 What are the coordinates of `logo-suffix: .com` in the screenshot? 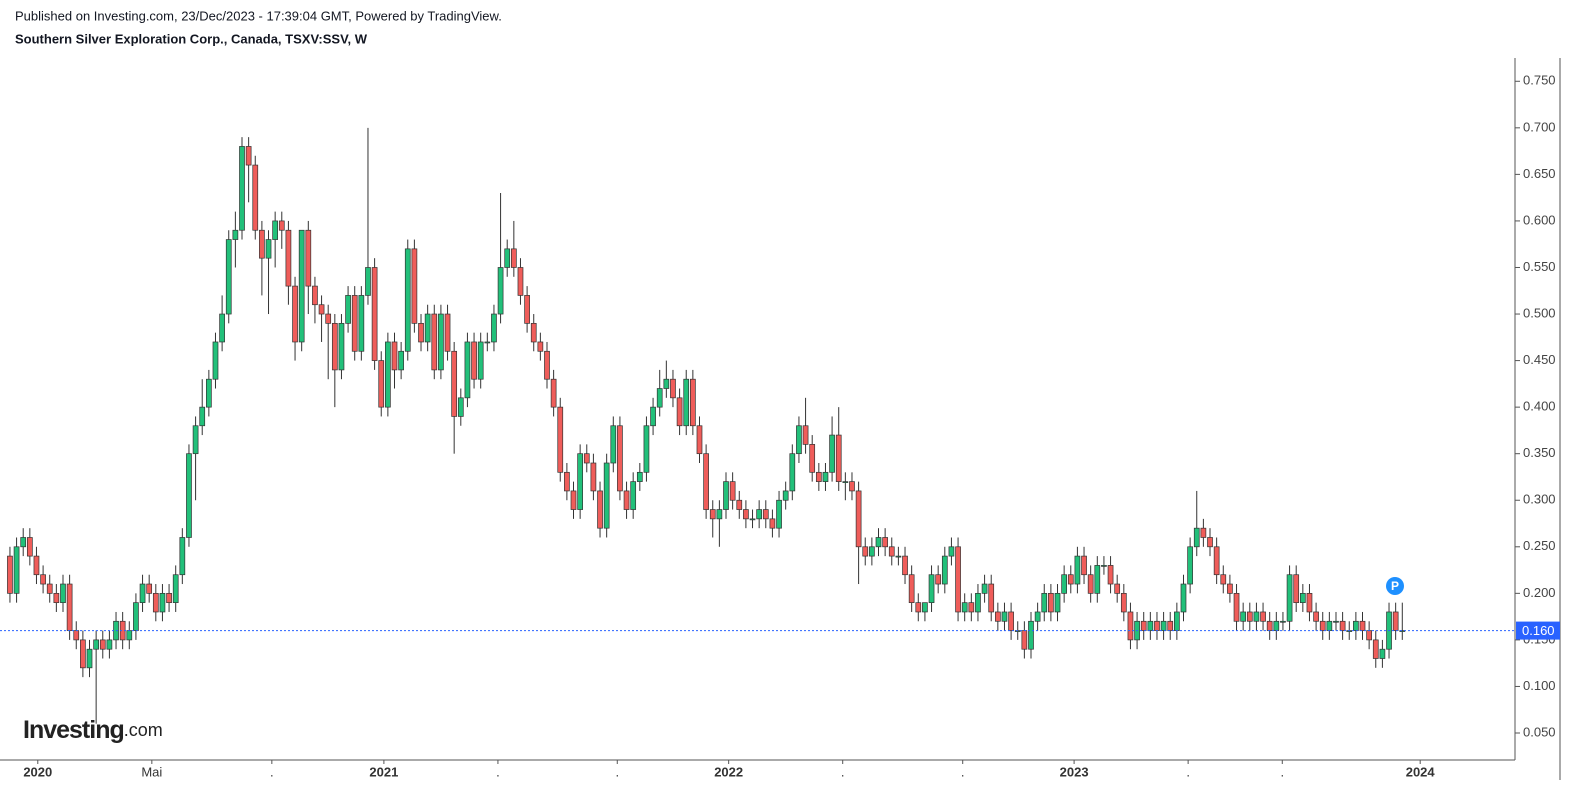 It's located at (143, 730).